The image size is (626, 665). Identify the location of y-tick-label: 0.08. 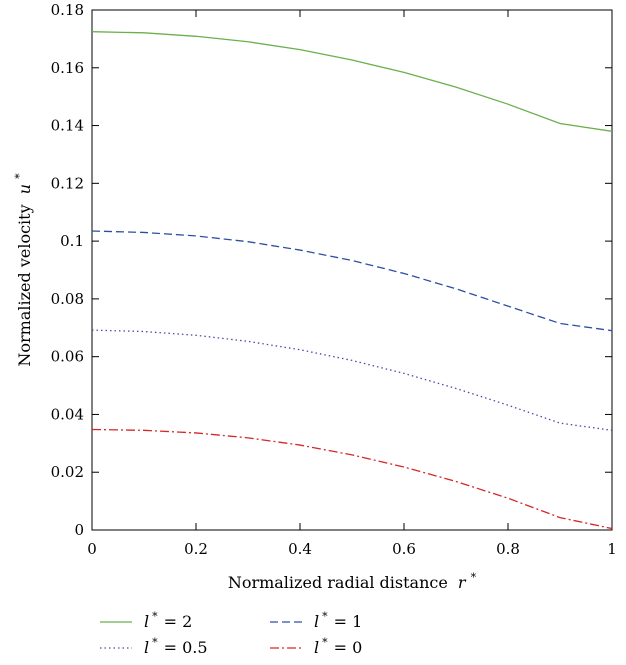
(67, 299).